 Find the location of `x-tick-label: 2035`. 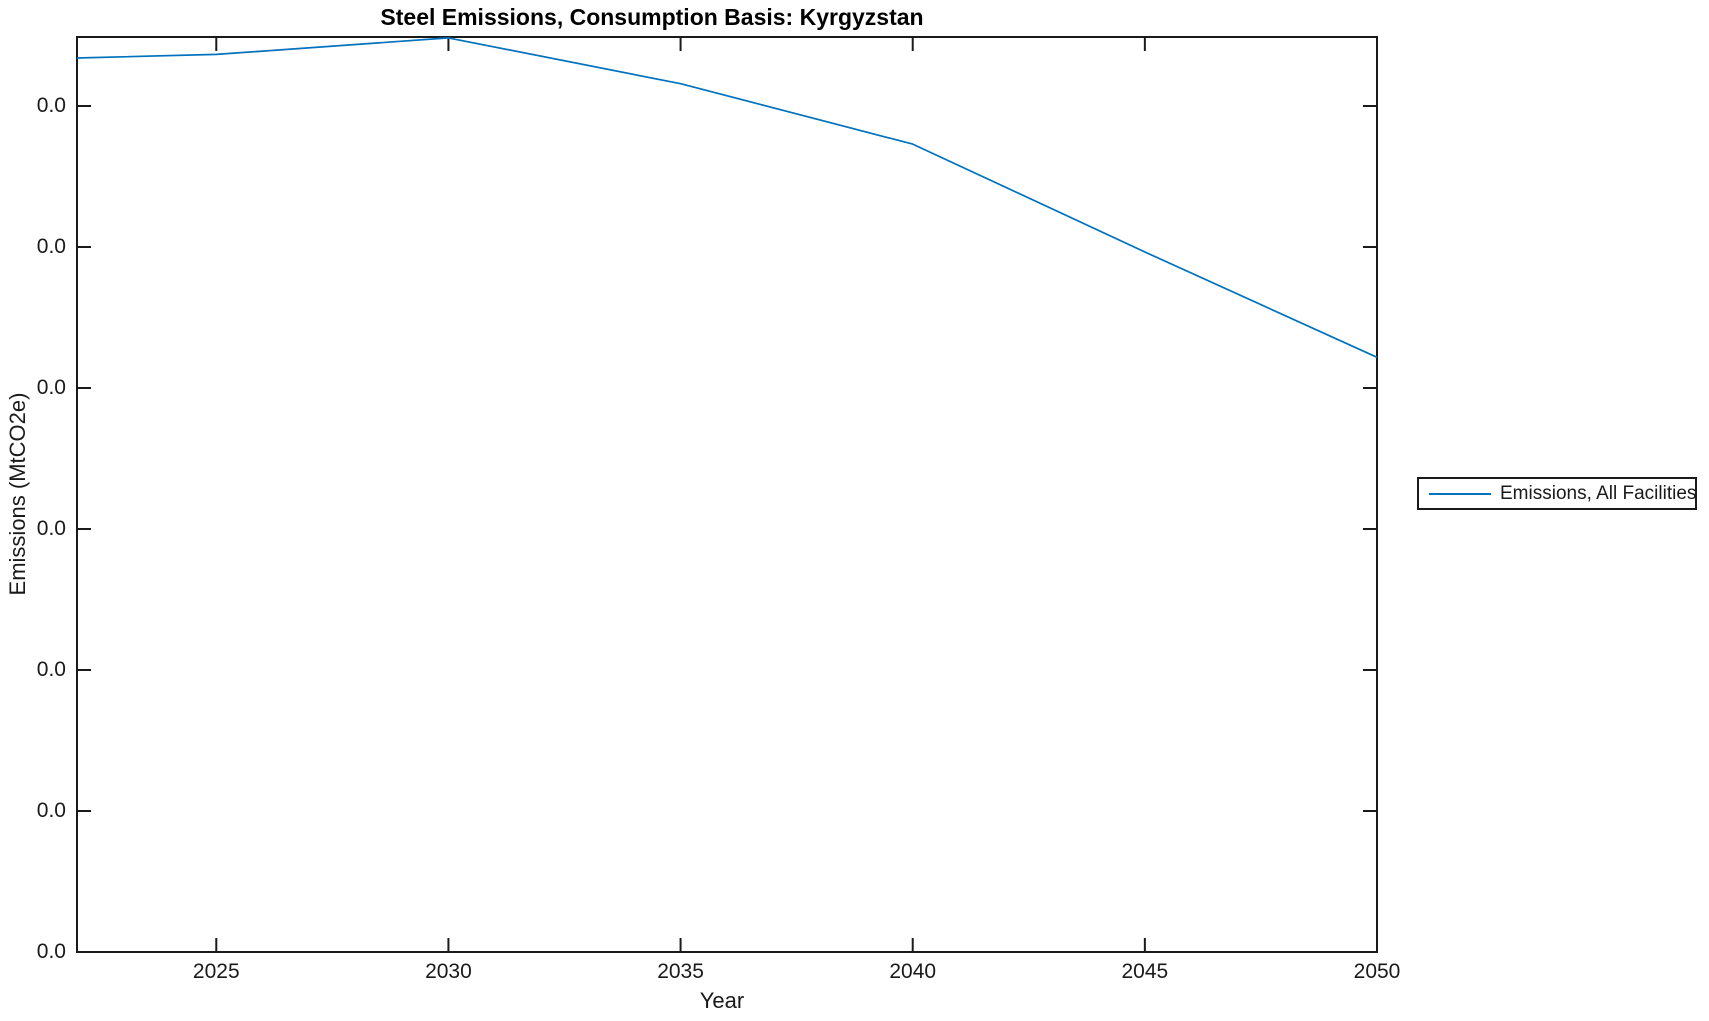

x-tick-label: 2035 is located at coordinates (680, 971).